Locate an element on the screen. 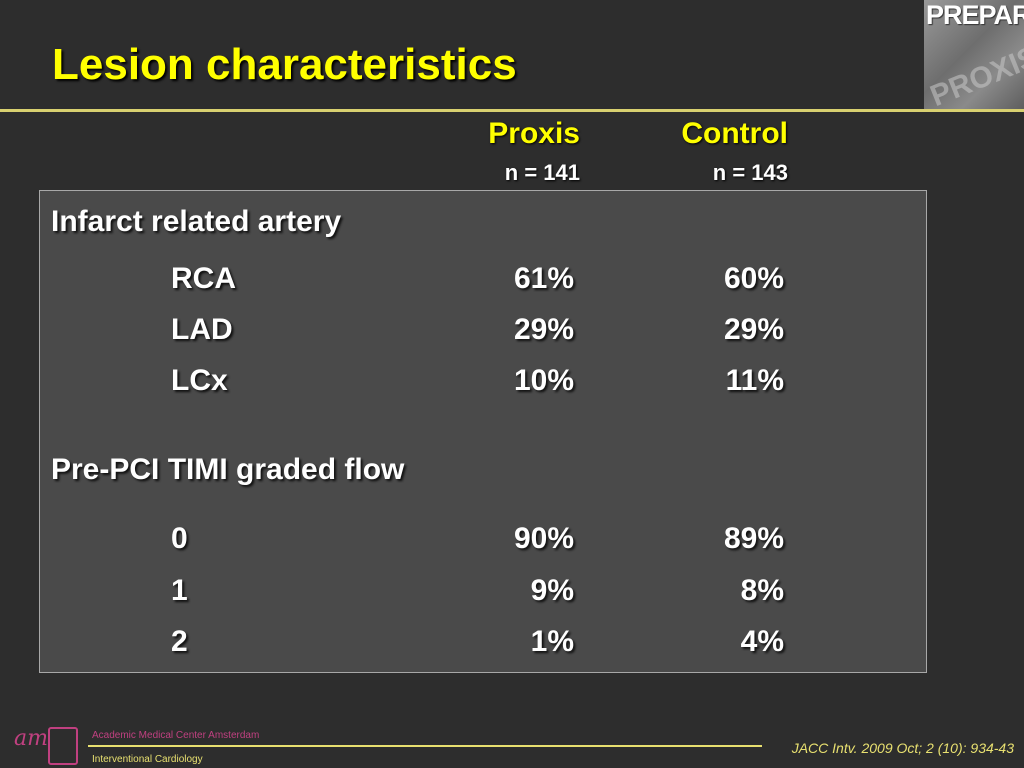  row-label: 0 is located at coordinates (179, 538).